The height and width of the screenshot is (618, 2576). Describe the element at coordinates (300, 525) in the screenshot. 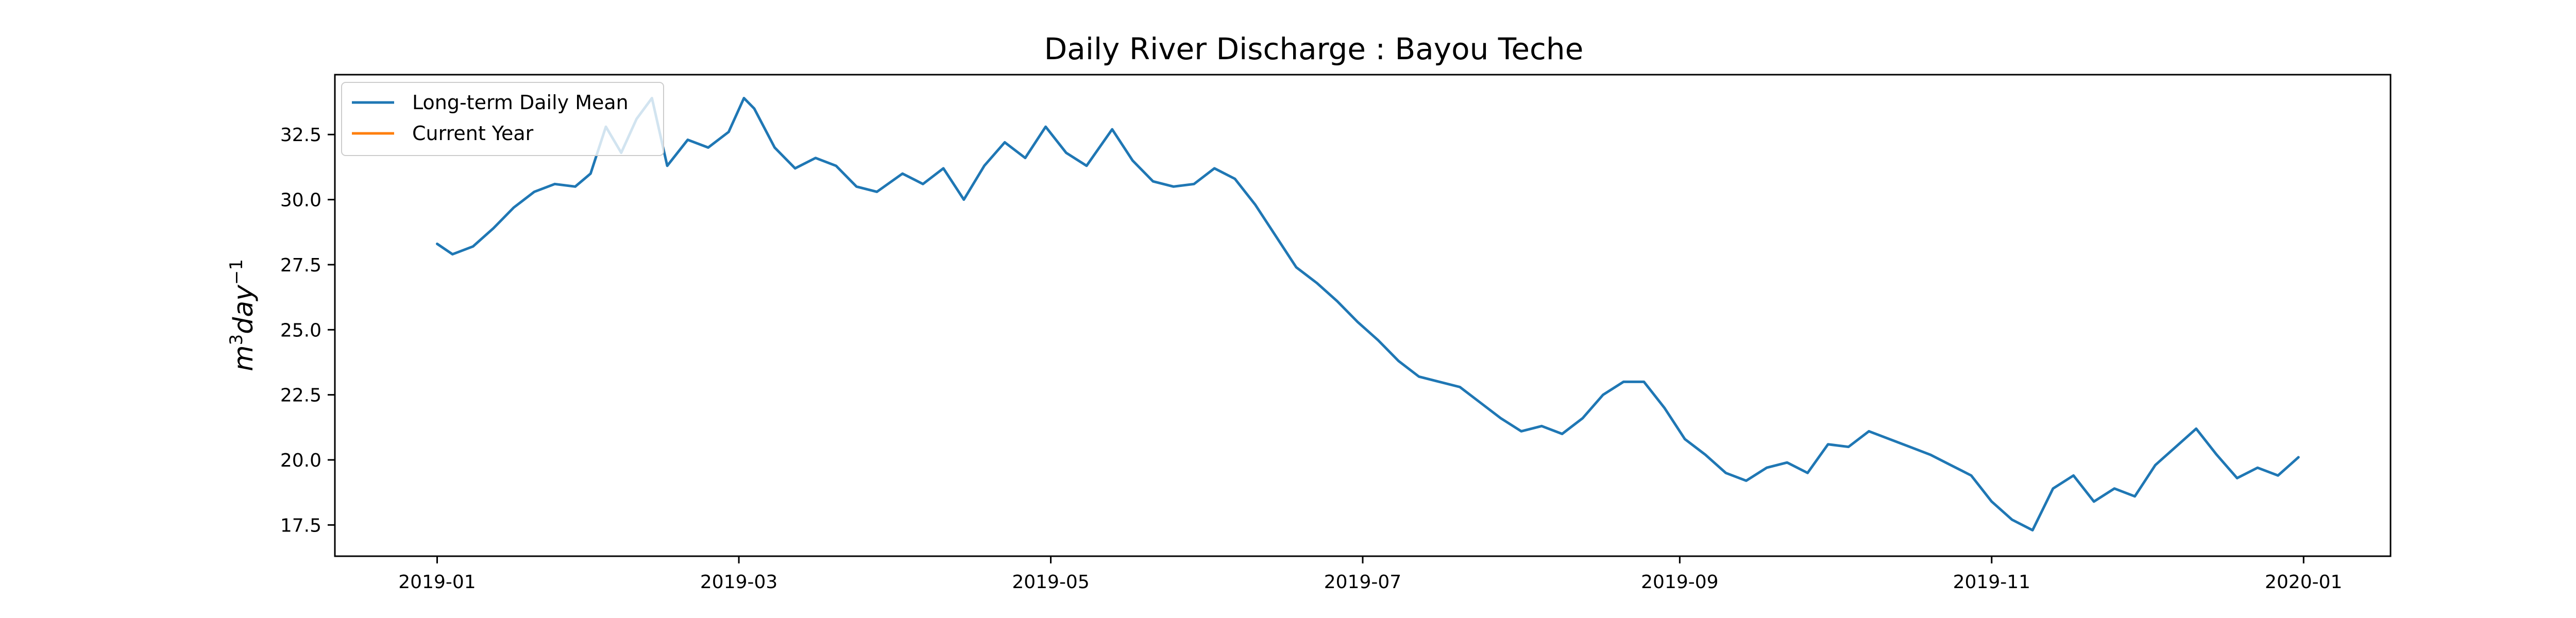

I see `y-tick-label: 17.5` at that location.